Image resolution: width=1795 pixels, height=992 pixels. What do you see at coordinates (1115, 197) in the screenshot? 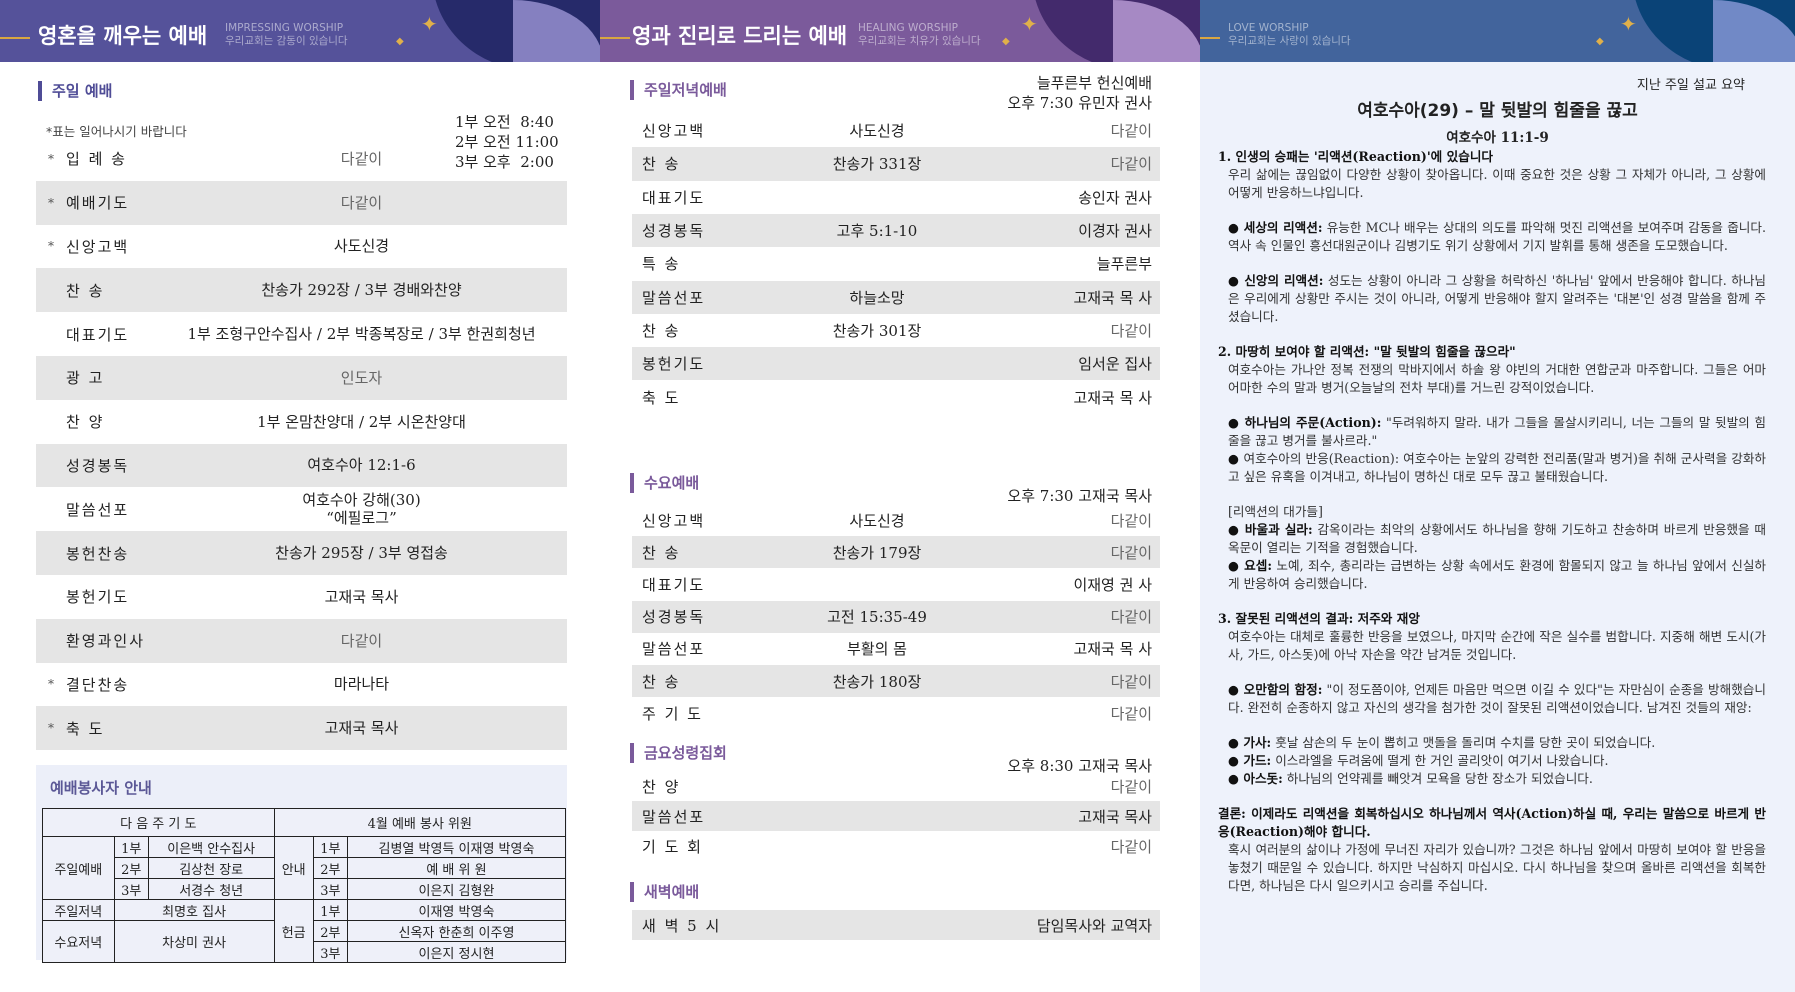
I see `order-leader: 송인자 권사` at bounding box center [1115, 197].